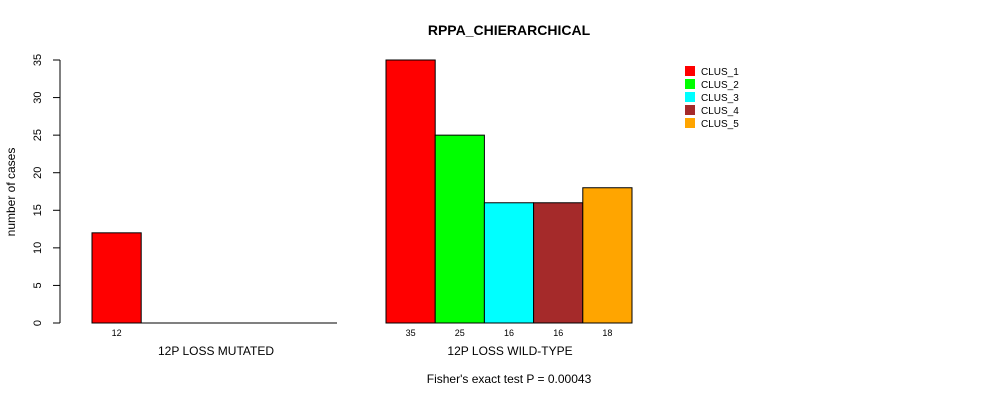 Image resolution: width=990 pixels, height=400 pixels. I want to click on legend: CLUS_1 CLUS_2 CLUS_3 CLUS_4 CLUS_5, so click(712, 98).